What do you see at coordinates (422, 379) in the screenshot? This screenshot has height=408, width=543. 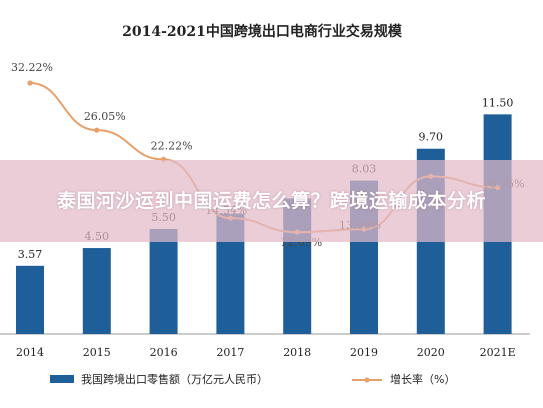 I see `legend-line-label: 增长率（%）` at bounding box center [422, 379].